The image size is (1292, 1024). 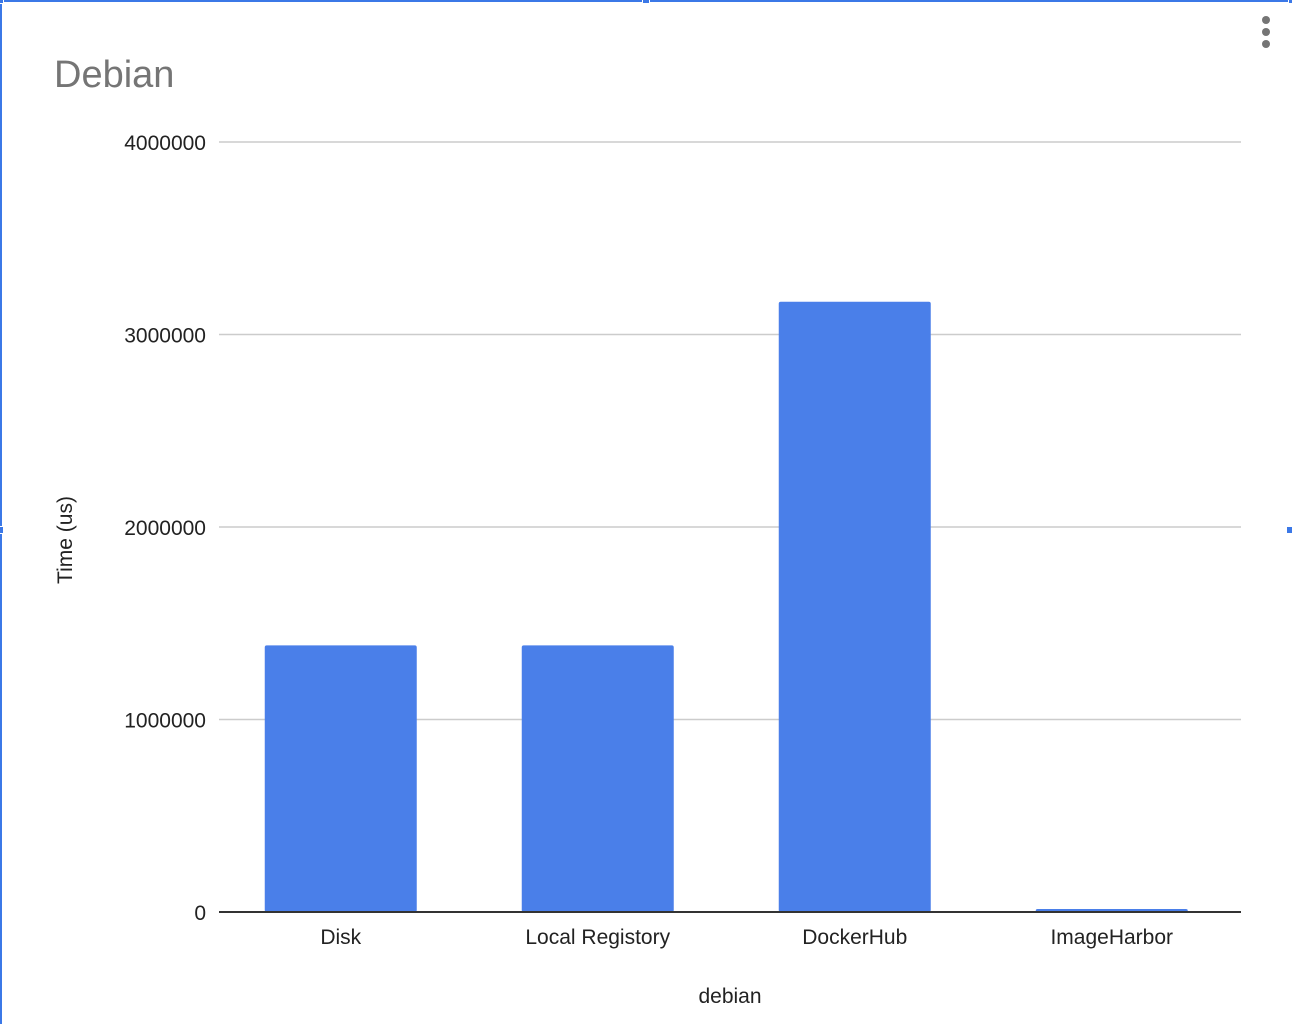 What do you see at coordinates (200, 913) in the screenshot?
I see `y-tick-label: 0` at bounding box center [200, 913].